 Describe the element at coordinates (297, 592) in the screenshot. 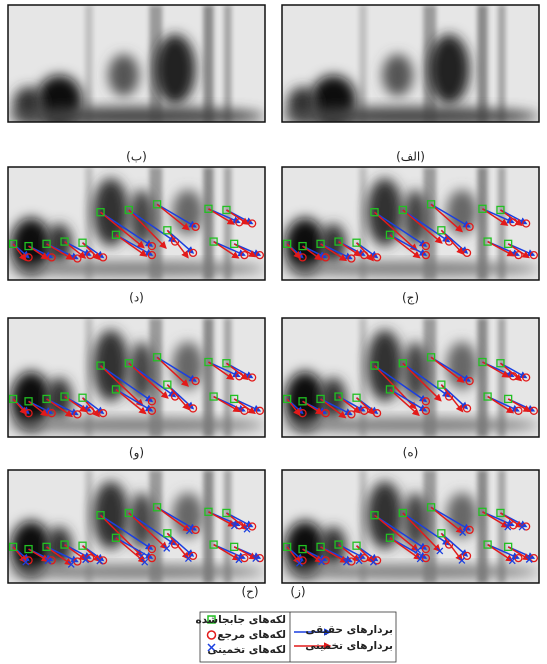

I see `panel-label: (ز)` at that location.